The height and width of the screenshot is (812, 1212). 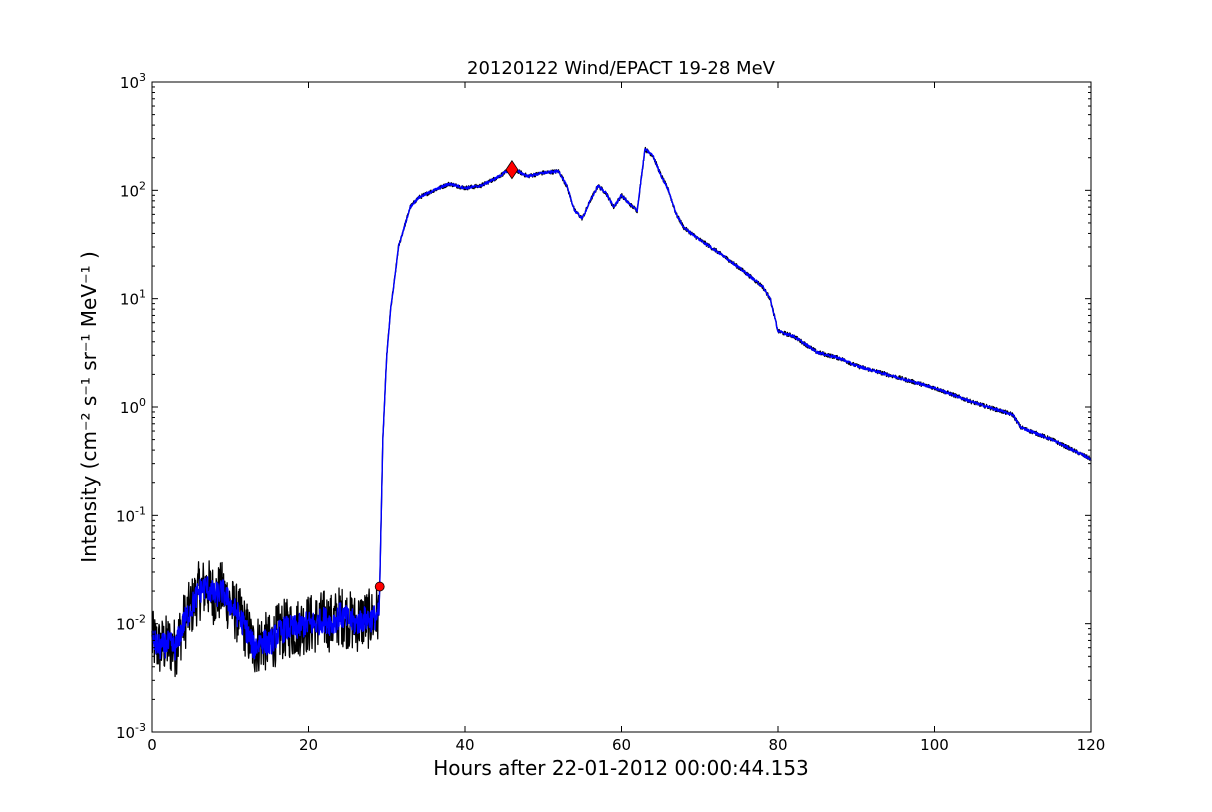 What do you see at coordinates (777, 745) in the screenshot?
I see `x-tick-label: 80` at bounding box center [777, 745].